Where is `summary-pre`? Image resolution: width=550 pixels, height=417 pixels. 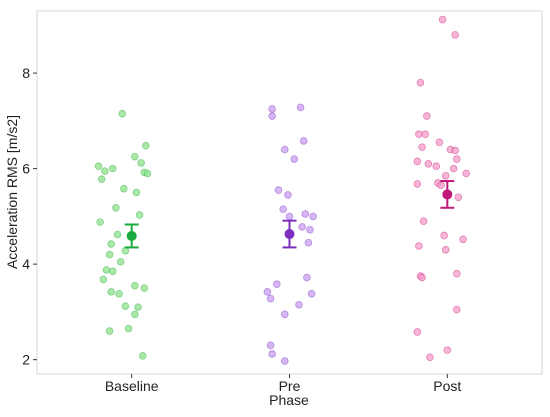
summary-pre is located at coordinates (289, 234).